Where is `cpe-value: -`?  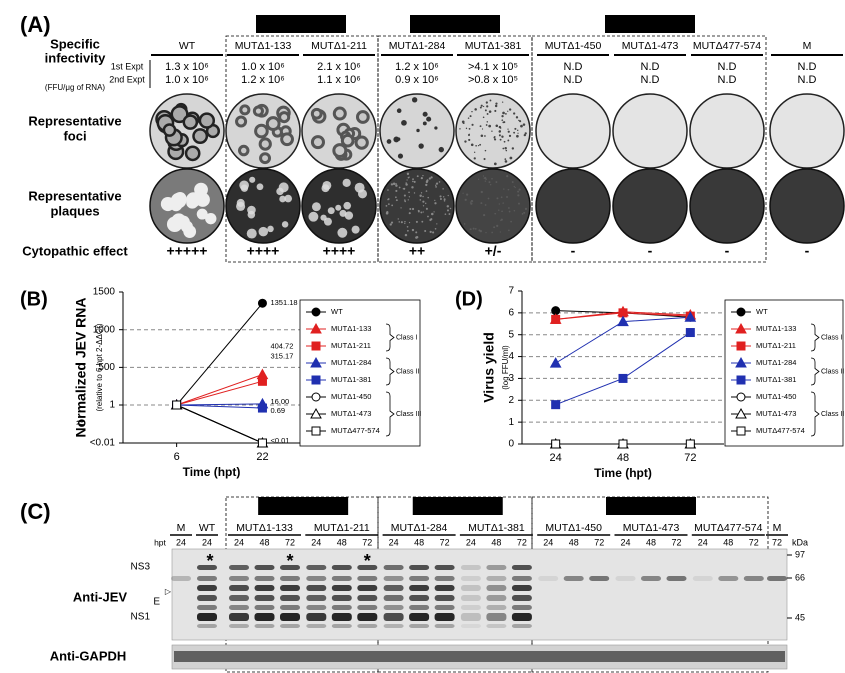
cpe-value: - is located at coordinates (573, 251).